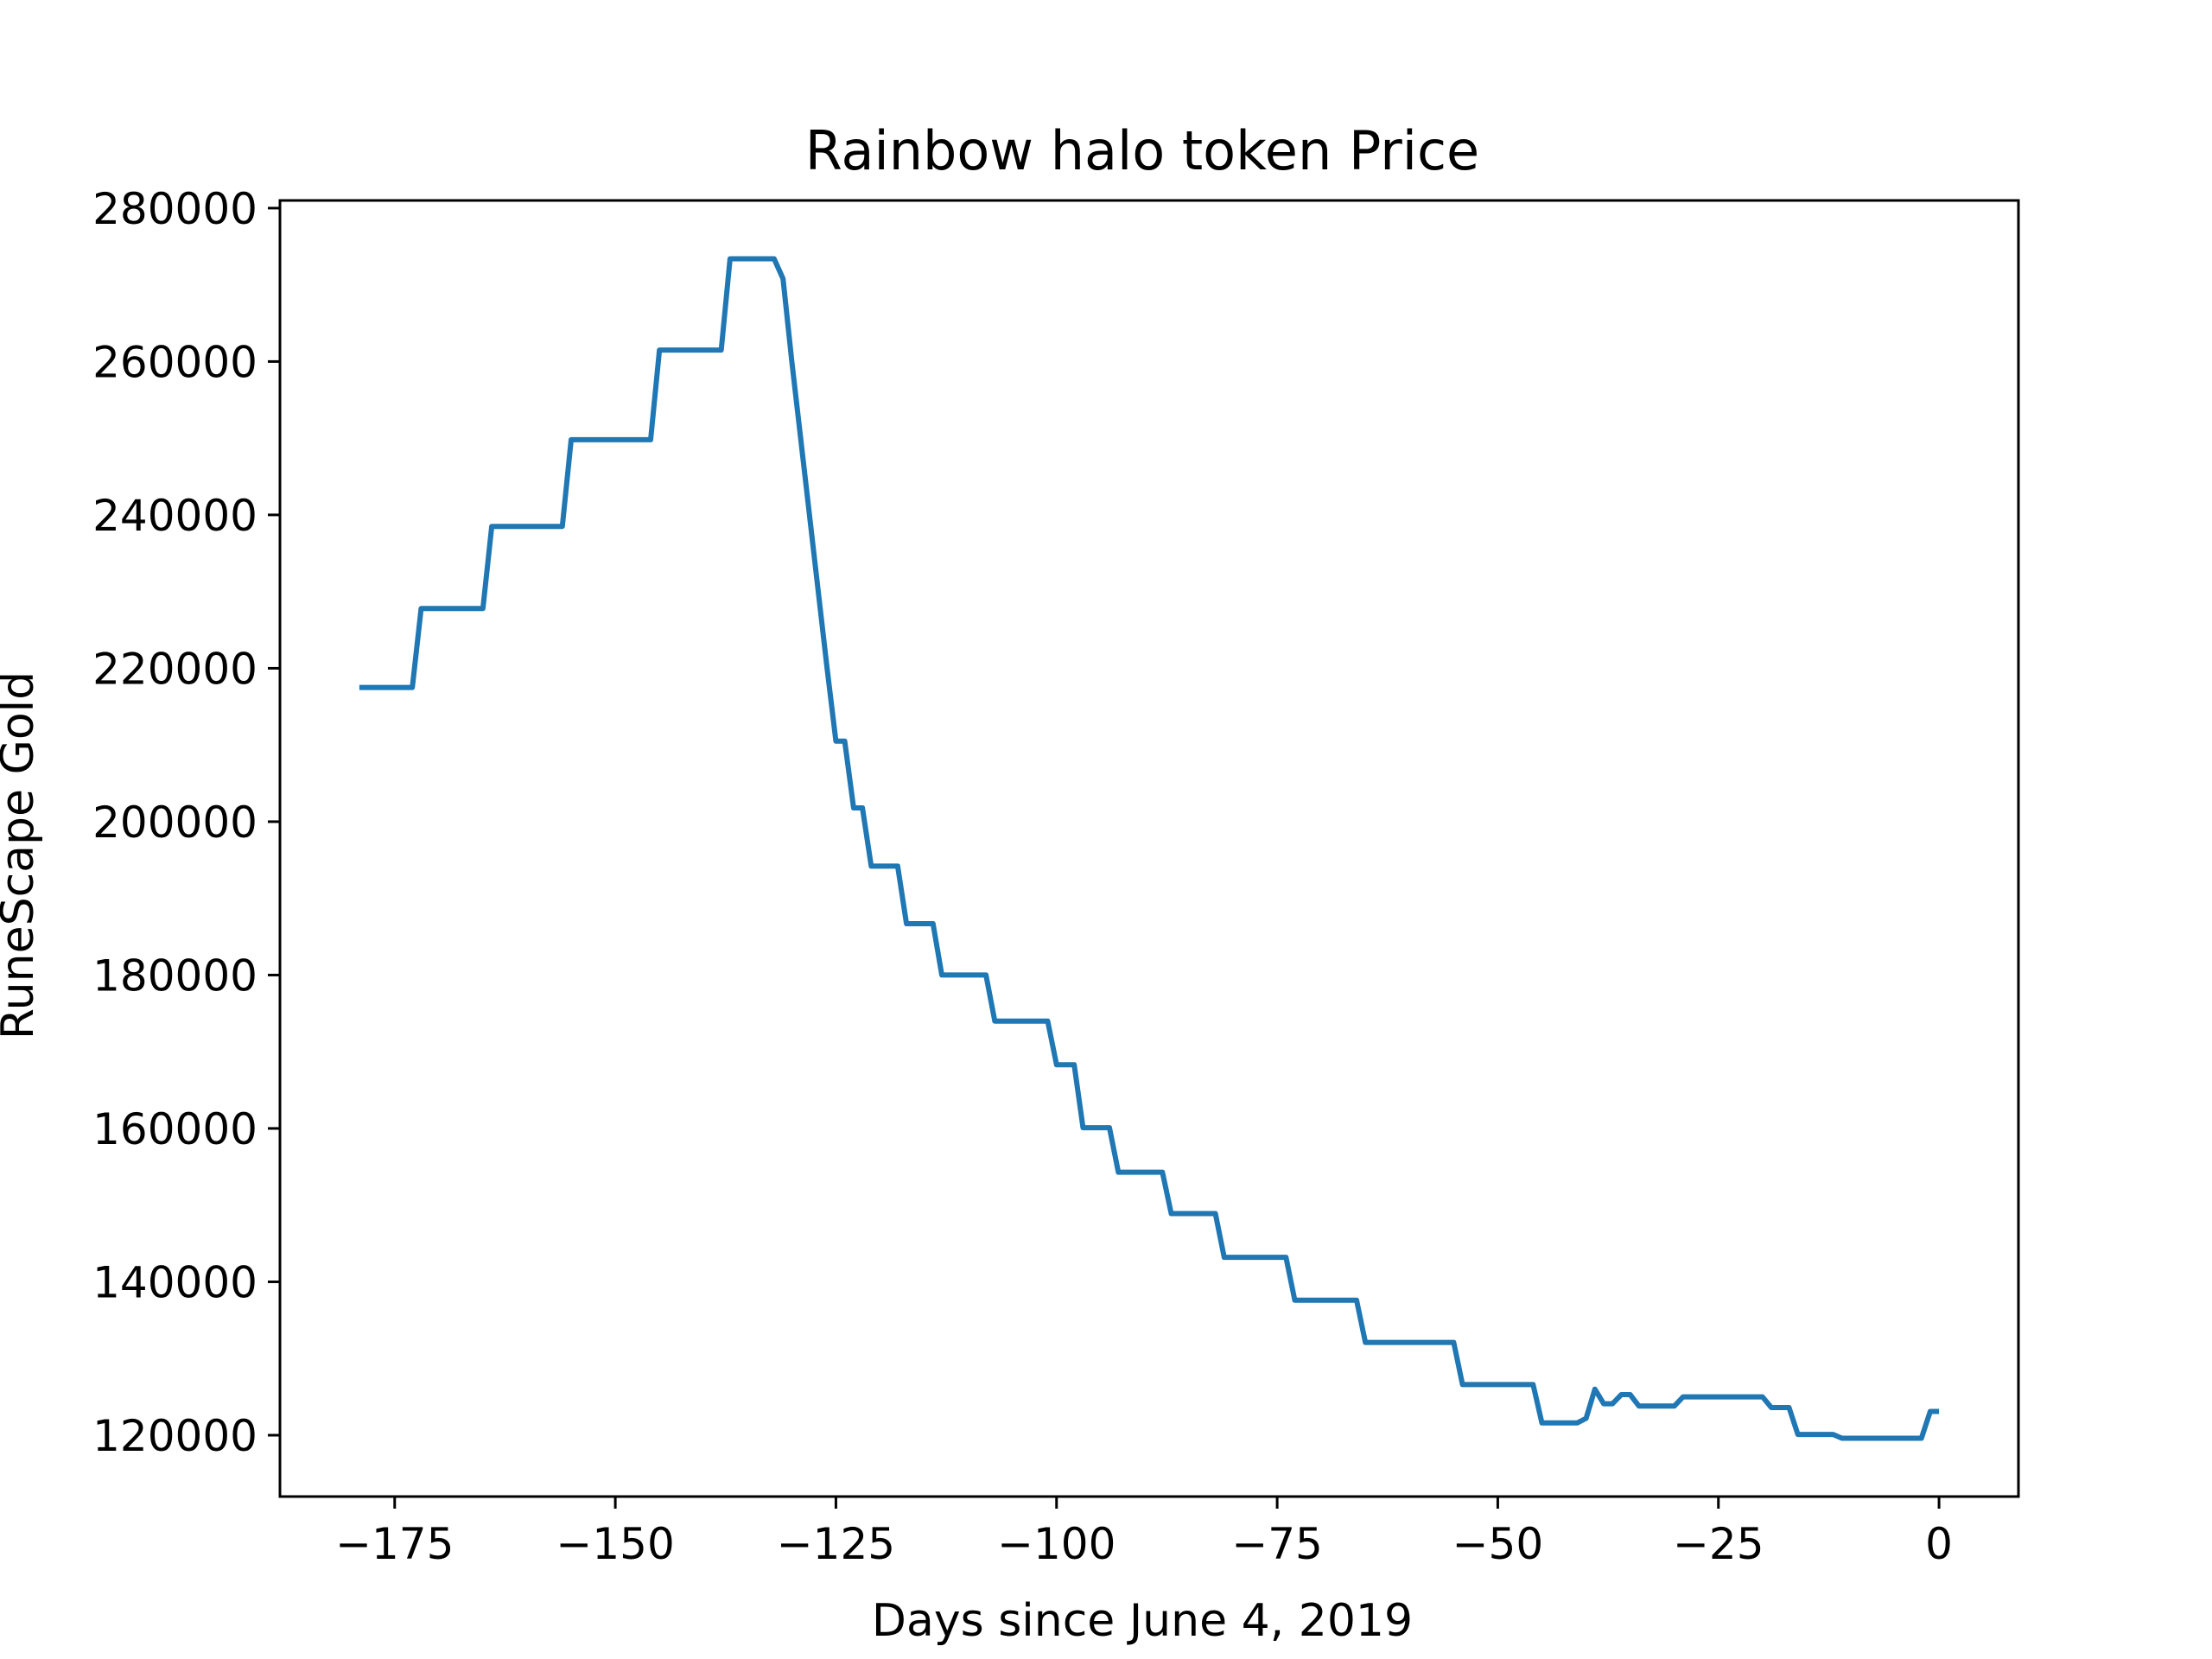 Image resolution: width=2212 pixels, height=1659 pixels. What do you see at coordinates (1277, 1544) in the screenshot?
I see `x-tick-label: −75` at bounding box center [1277, 1544].